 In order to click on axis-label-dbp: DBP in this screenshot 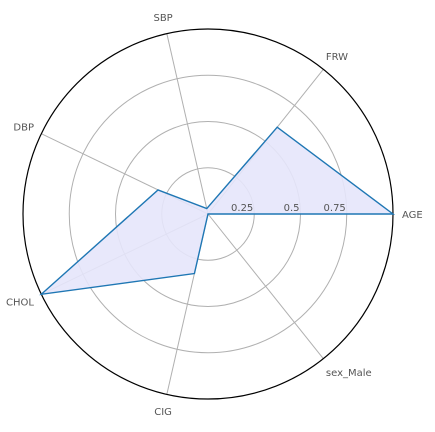, I will do `click(23, 127)`.